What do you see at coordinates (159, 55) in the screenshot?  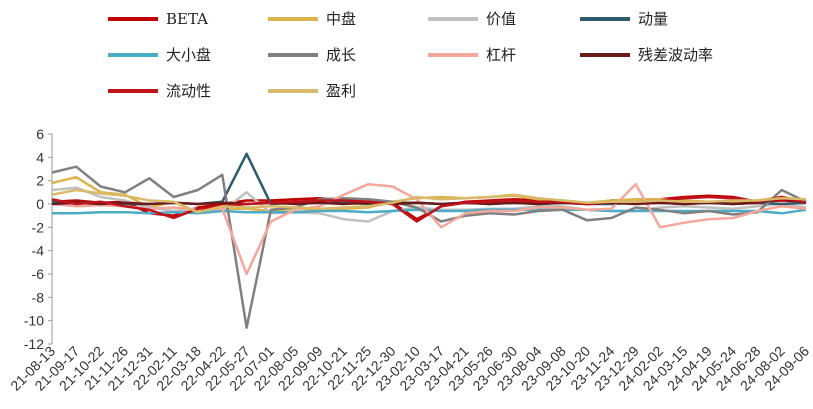 I see `legend-item: 大小盘` at bounding box center [159, 55].